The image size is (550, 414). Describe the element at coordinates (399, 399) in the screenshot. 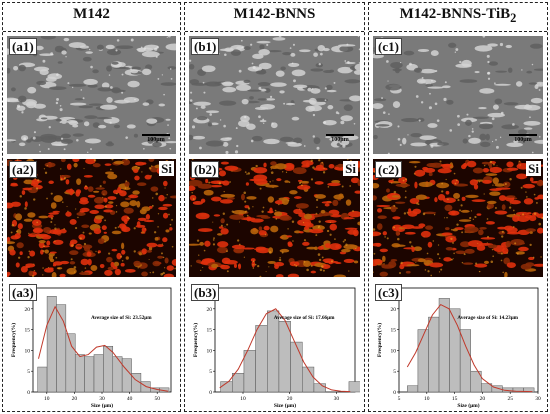

I see `x-tick-label: 5` at that location.